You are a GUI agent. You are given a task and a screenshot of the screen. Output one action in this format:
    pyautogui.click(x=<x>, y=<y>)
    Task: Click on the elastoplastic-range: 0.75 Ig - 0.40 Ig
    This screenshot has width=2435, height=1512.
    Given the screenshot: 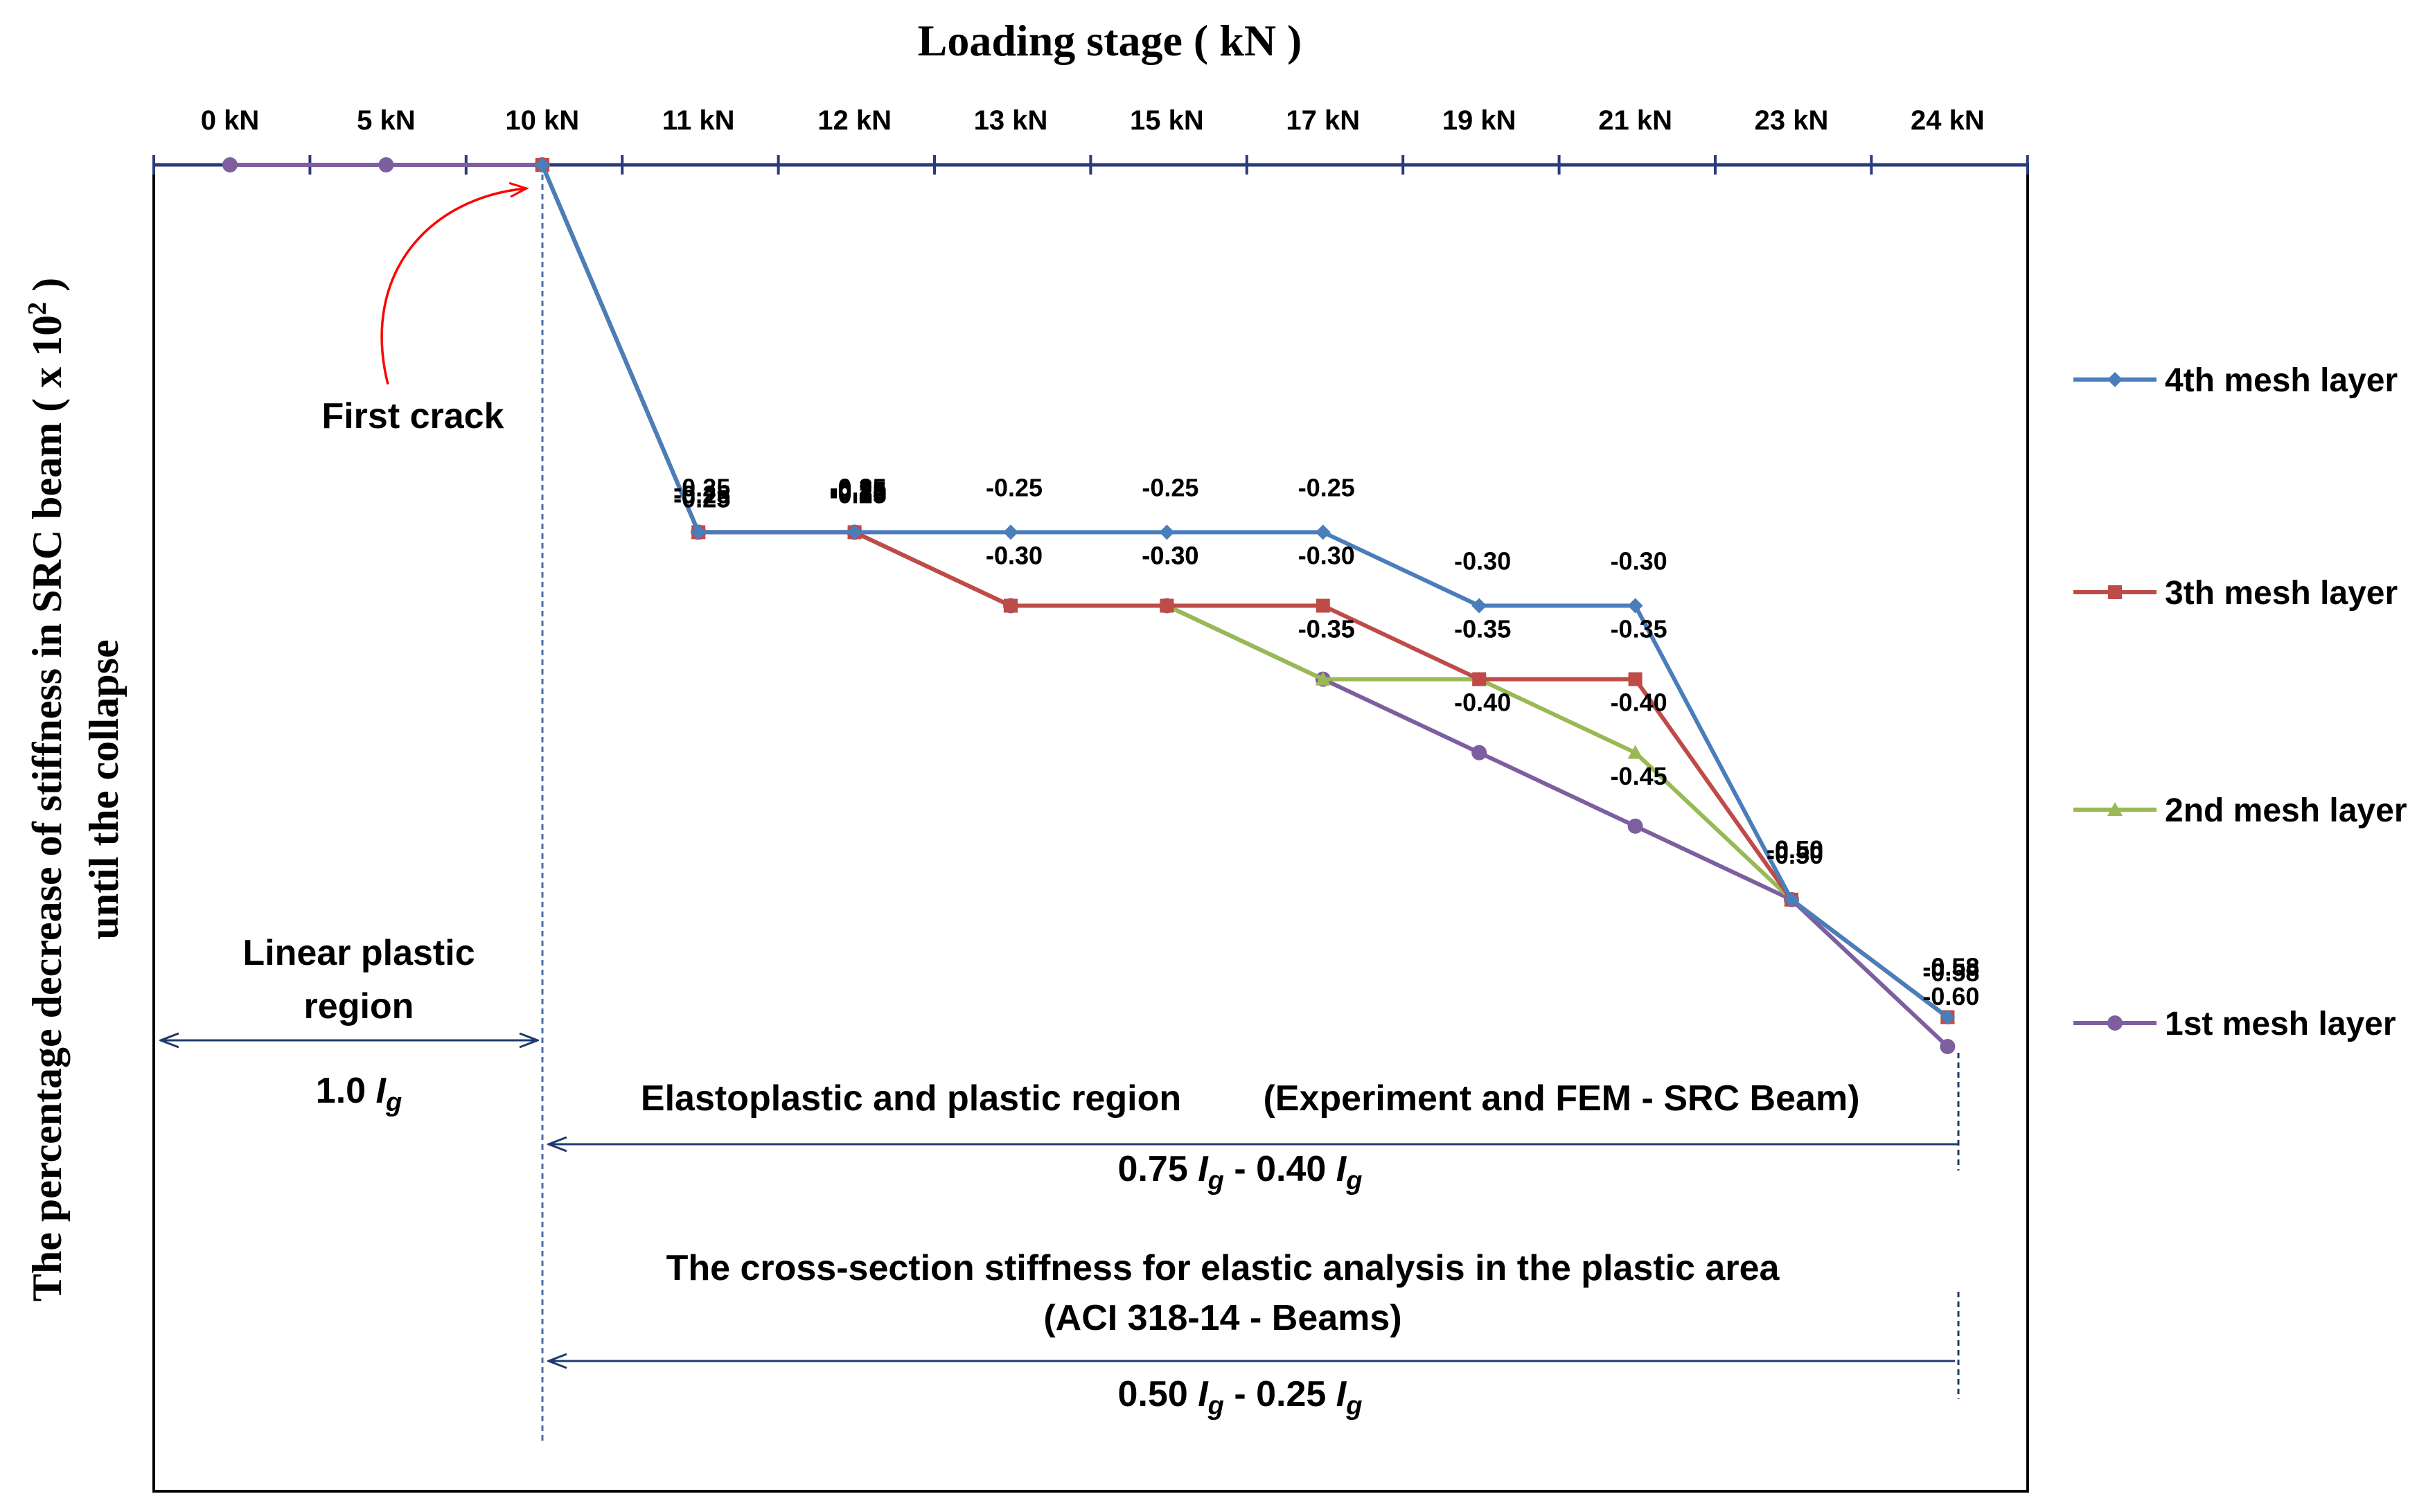 What is the action you would take?
    pyautogui.click(x=1240, y=1172)
    